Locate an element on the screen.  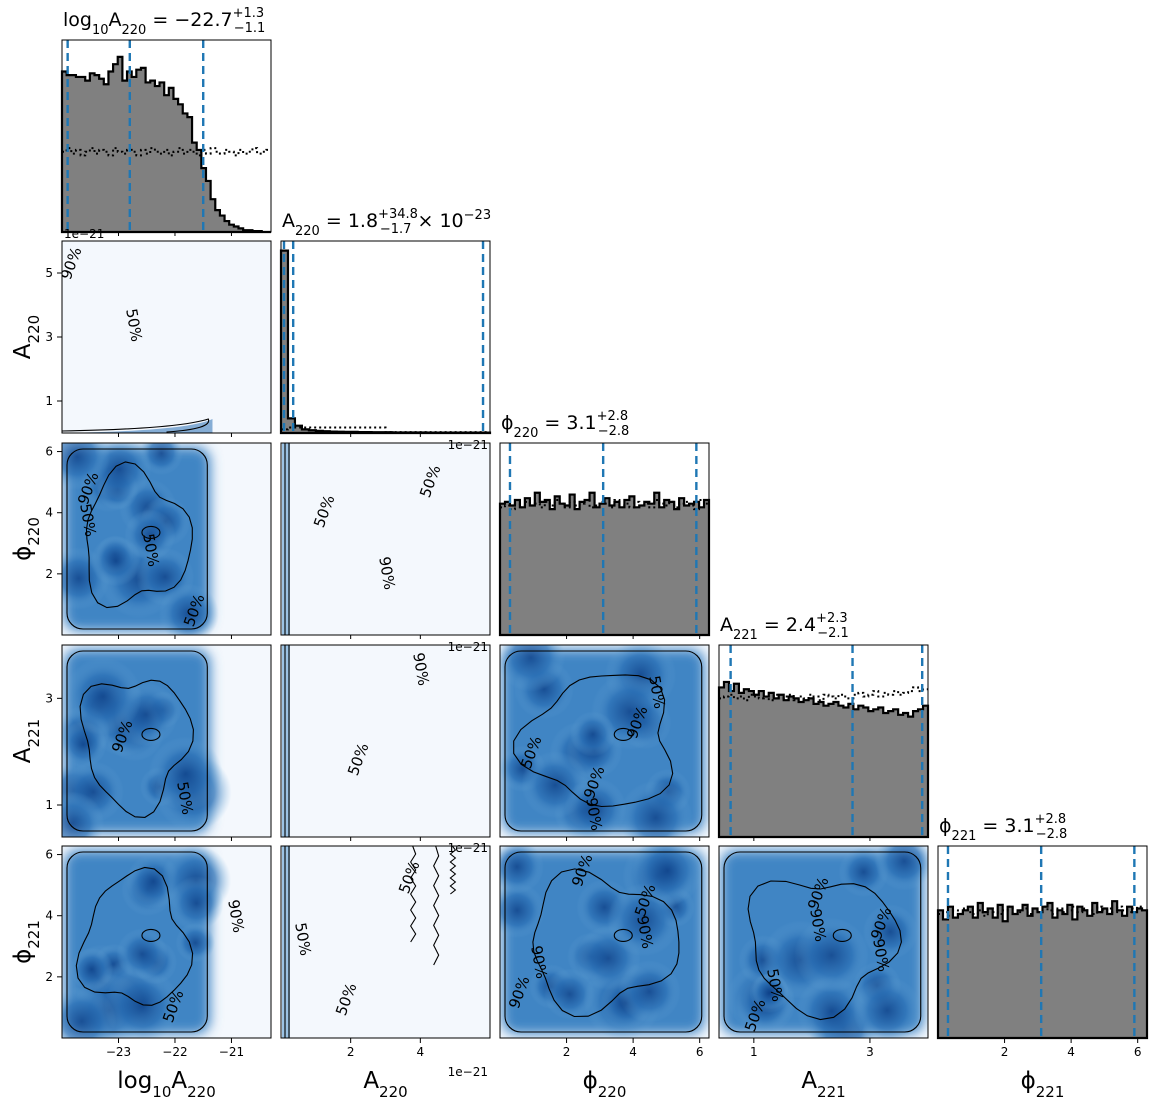
x-axis-A221: 1 3 A221 is located at coordinates (812, 969).